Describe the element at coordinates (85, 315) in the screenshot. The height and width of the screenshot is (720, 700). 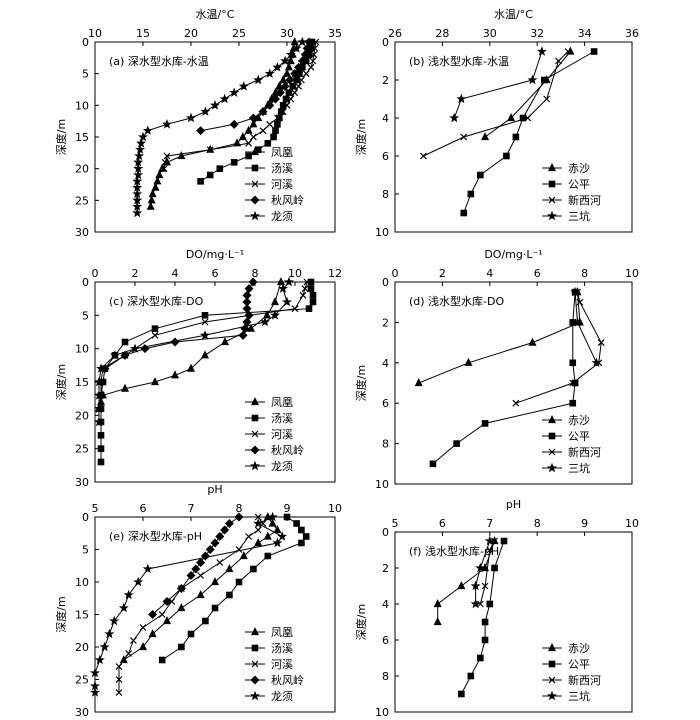
I see `y-tick-label: 5` at that location.